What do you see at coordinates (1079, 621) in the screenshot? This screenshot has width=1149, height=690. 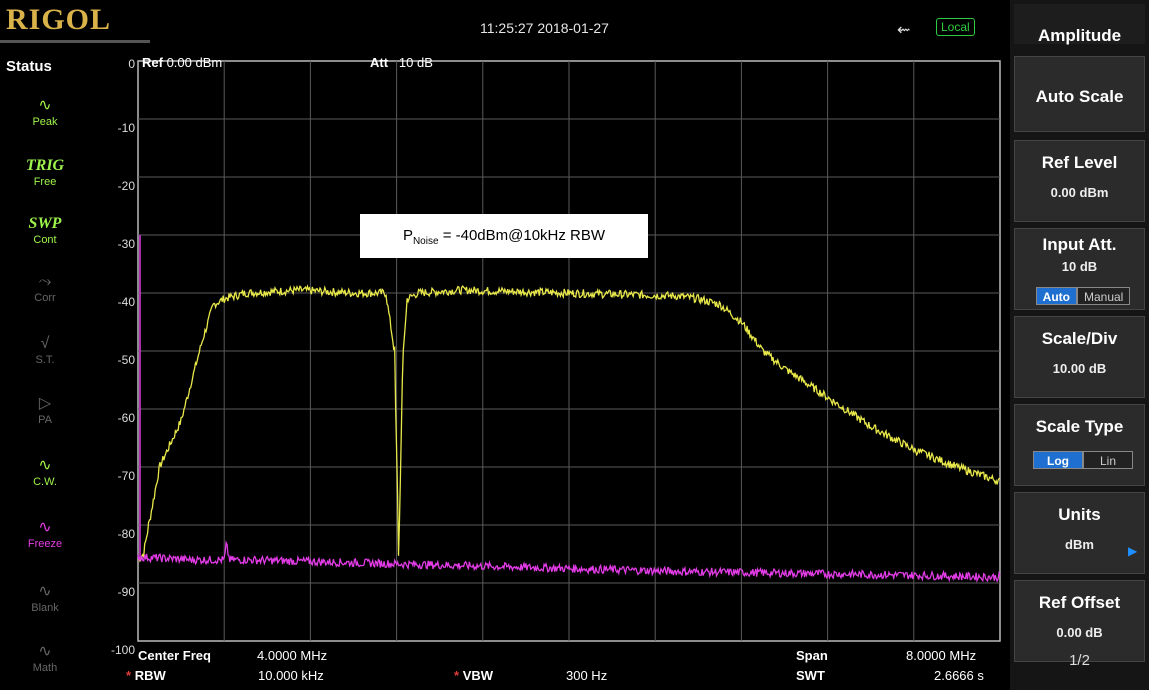 I see `ref-offset-button: Ref Offset 0.00 dB` at bounding box center [1079, 621].